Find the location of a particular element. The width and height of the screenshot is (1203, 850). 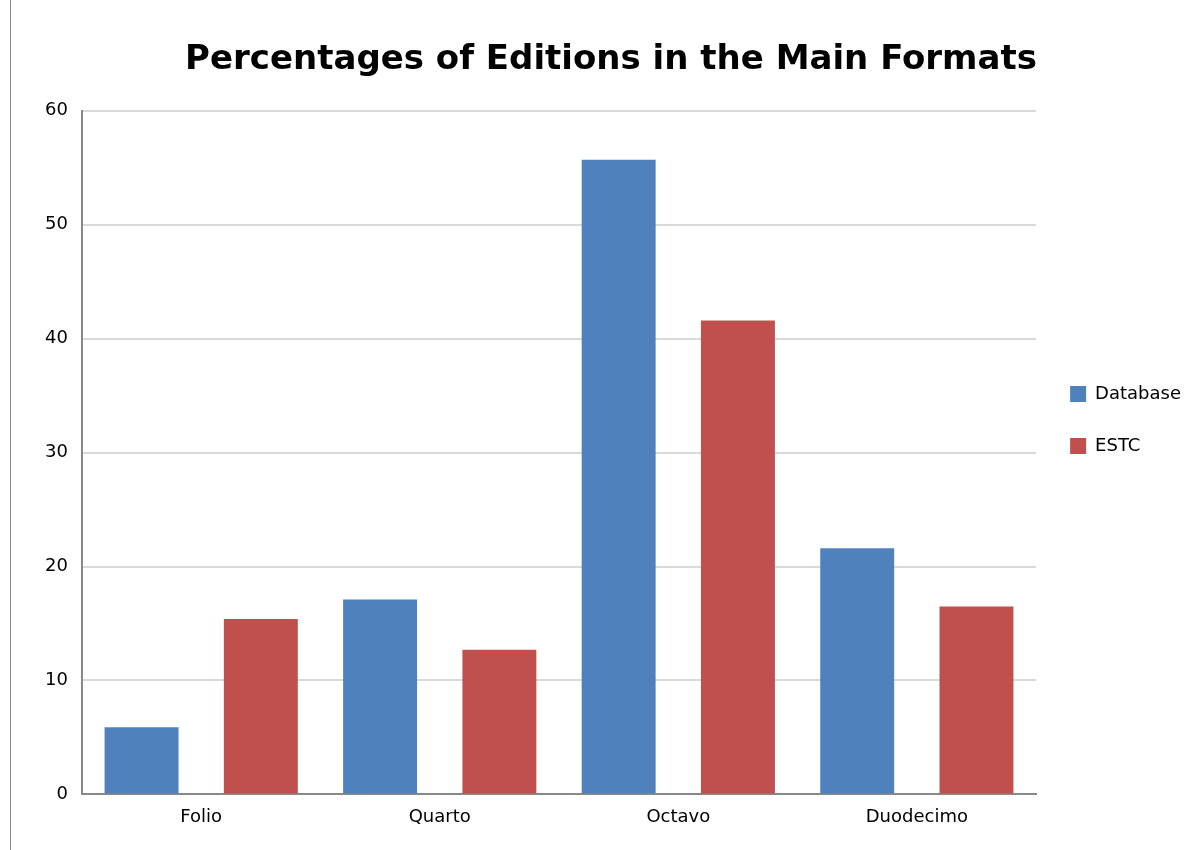

y-tick-label: 0 is located at coordinates (62, 793).